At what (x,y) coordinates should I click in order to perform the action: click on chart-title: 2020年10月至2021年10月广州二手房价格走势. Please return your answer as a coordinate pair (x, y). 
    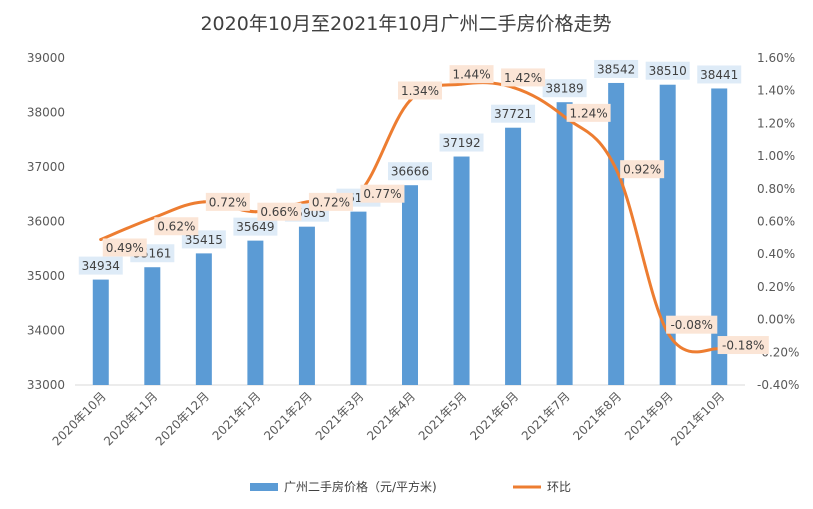
    Looking at the image, I should click on (405, 24).